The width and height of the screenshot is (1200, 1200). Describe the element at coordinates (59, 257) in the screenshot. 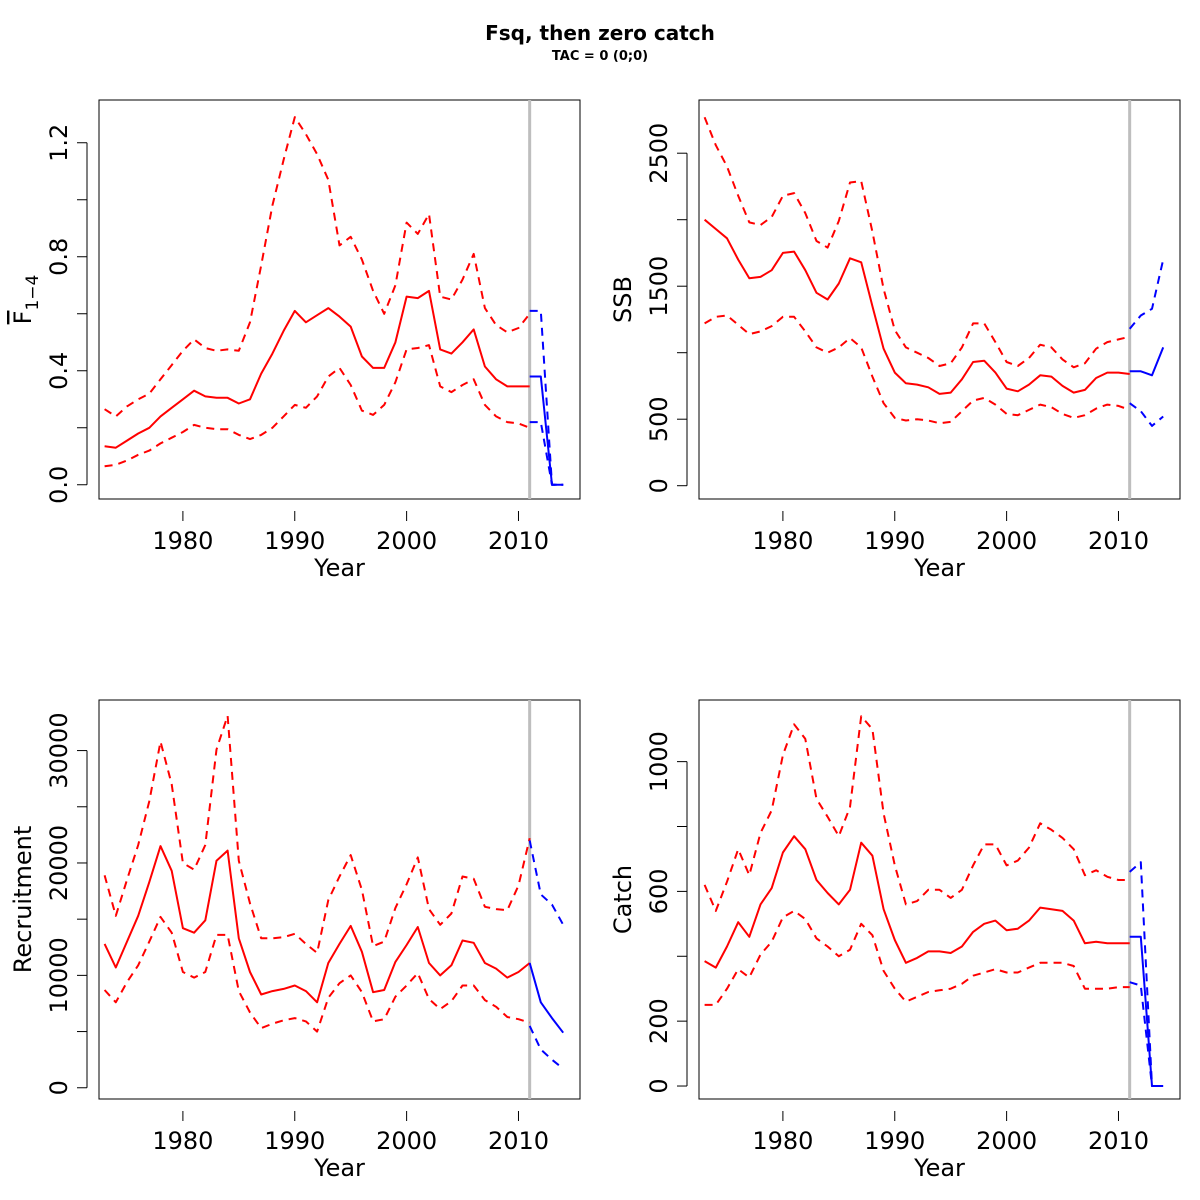

I see `y-tick-label: 0.8` at that location.